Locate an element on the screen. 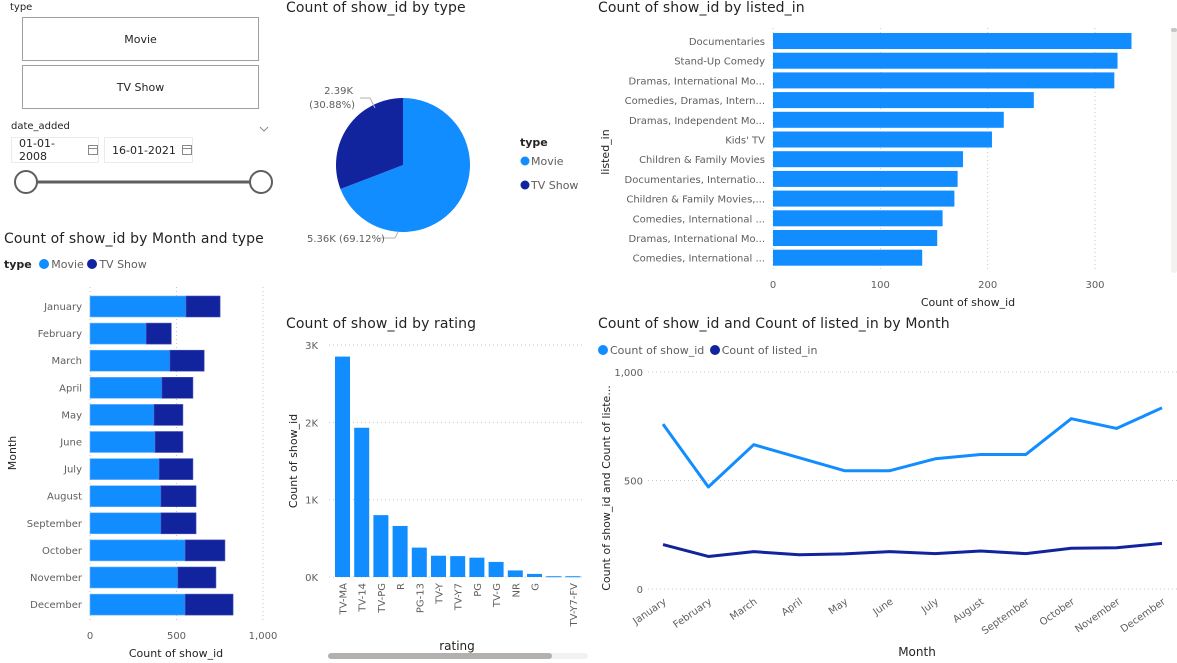  bar-tv-g is located at coordinates (496, 569).